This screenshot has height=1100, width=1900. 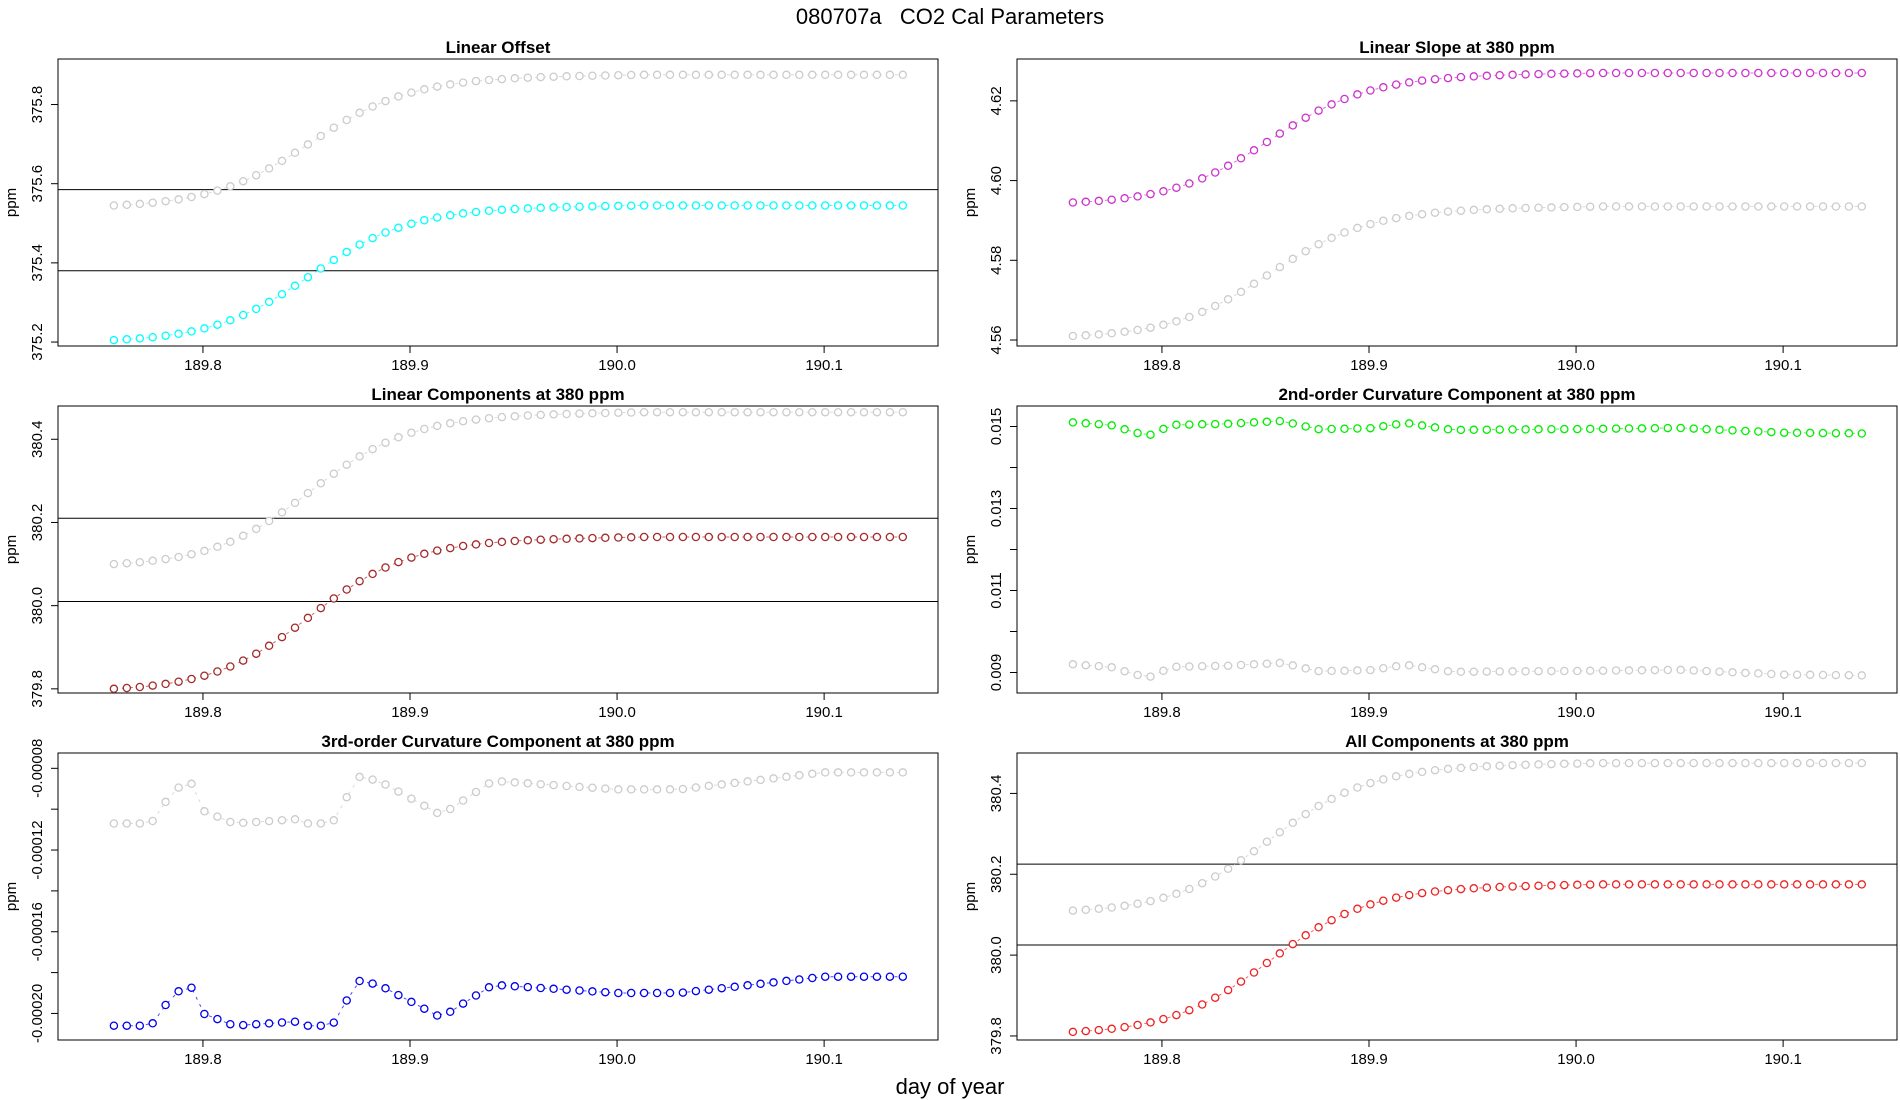 What do you see at coordinates (37, 931) in the screenshot?
I see `y-tick-label: -0.00016` at bounding box center [37, 931].